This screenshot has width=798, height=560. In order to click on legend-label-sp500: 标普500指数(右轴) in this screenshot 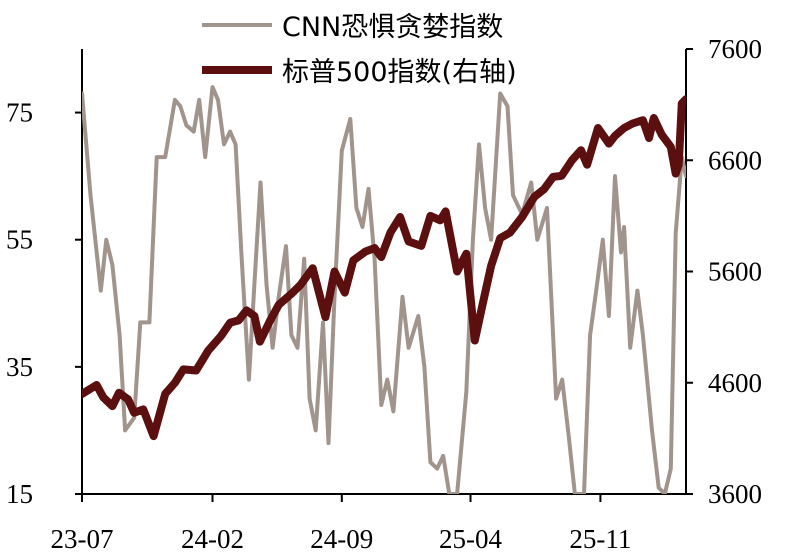, I will do `click(399, 72)`.